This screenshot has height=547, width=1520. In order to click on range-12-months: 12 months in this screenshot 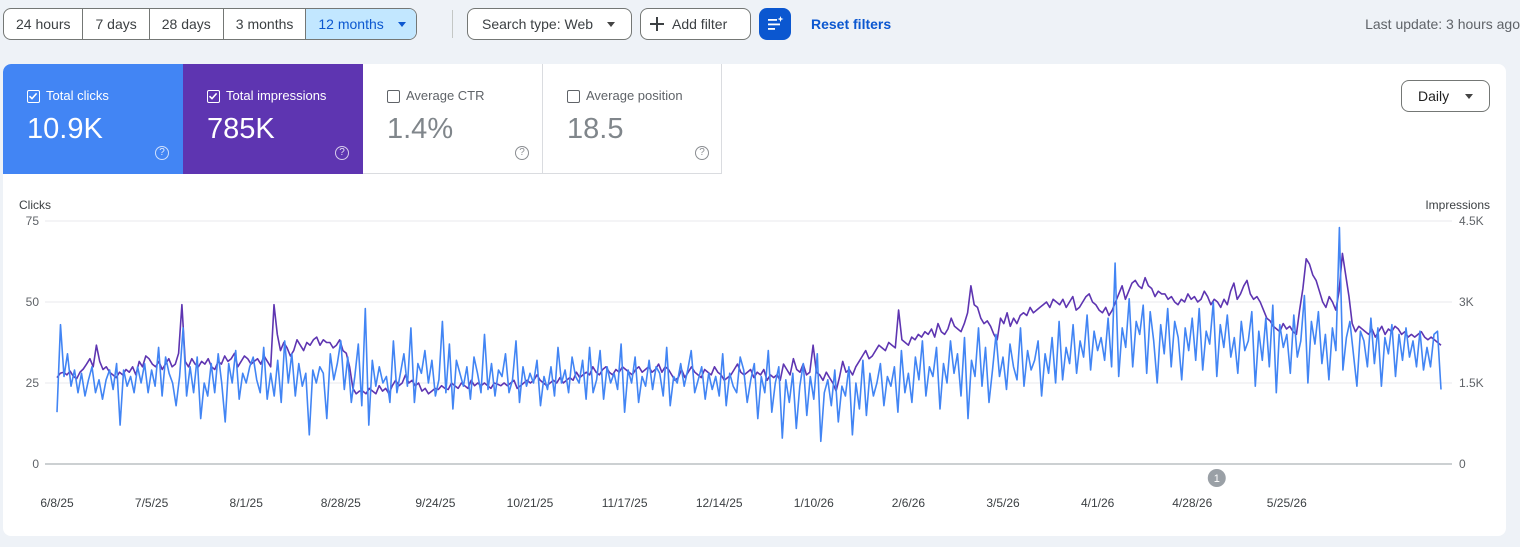, I will do `click(361, 24)`.